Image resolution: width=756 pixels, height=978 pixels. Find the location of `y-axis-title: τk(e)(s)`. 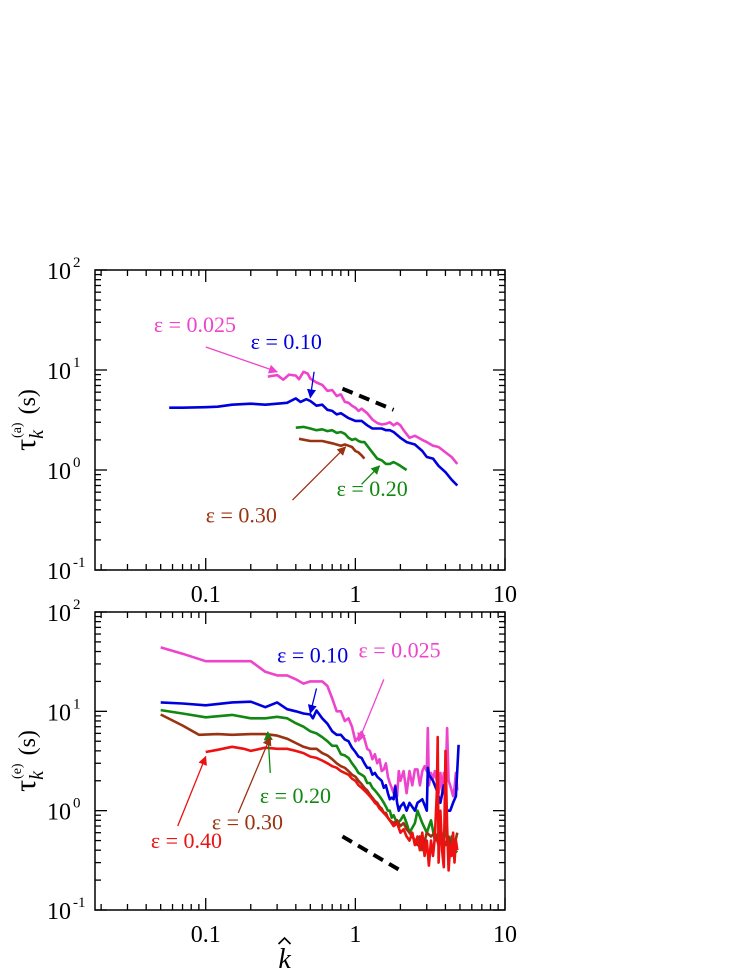

y-axis-title: τk(e)(s) is located at coordinates (28, 761).